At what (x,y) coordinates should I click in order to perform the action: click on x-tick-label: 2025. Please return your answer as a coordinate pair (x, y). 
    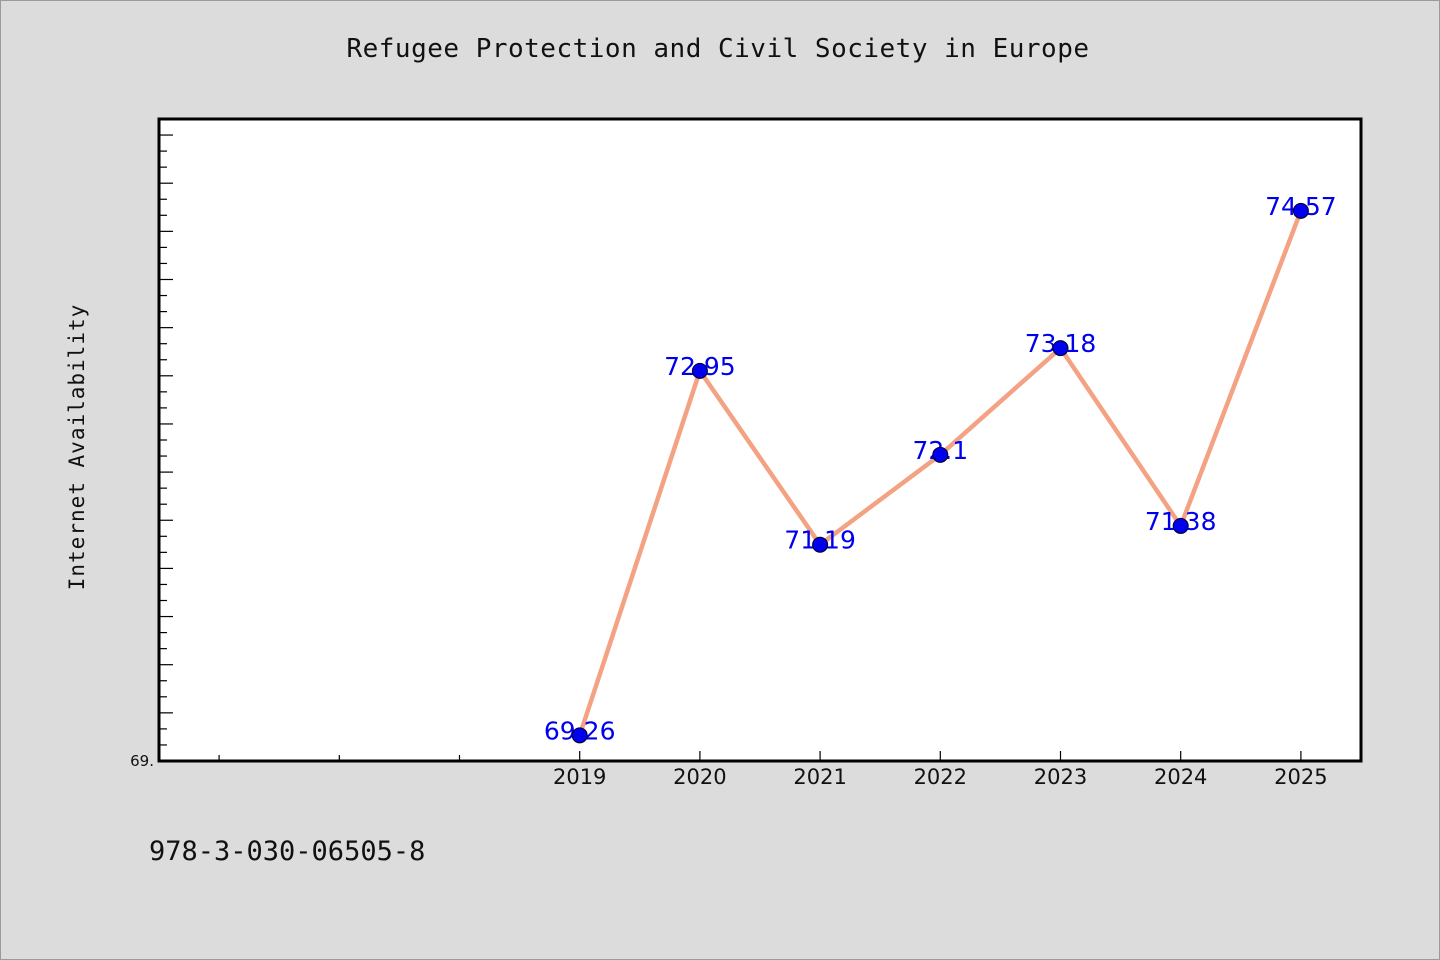
    Looking at the image, I should click on (1300, 777).